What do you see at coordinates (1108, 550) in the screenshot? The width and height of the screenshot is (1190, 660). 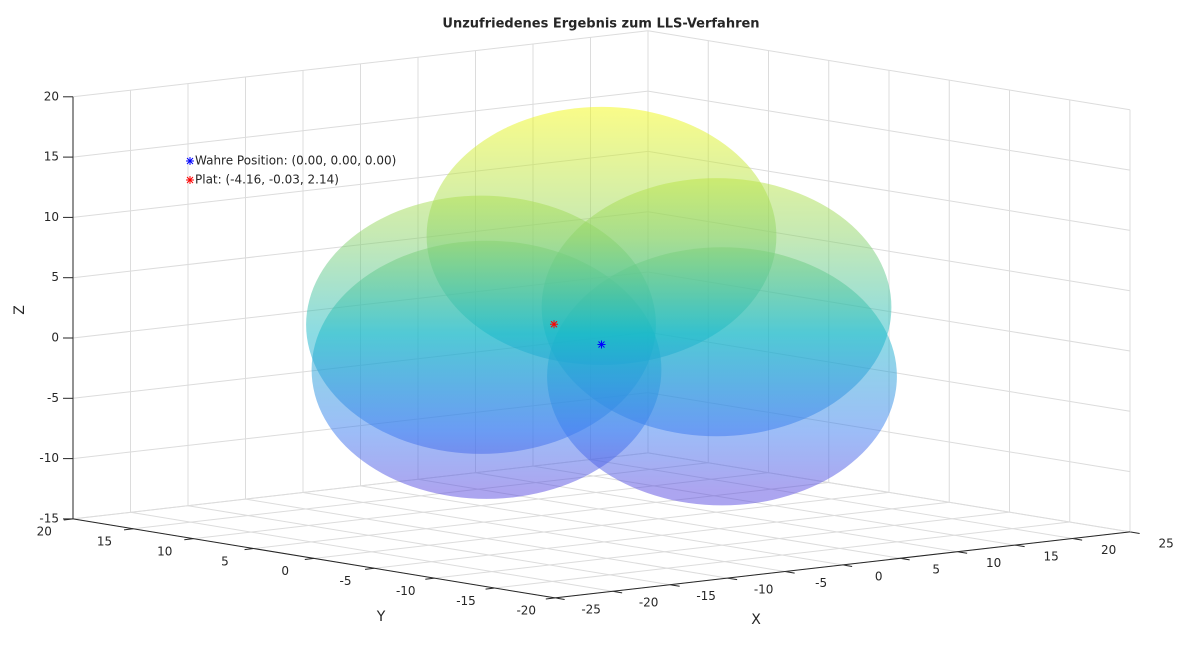 I see `x-tick-label: 20` at bounding box center [1108, 550].